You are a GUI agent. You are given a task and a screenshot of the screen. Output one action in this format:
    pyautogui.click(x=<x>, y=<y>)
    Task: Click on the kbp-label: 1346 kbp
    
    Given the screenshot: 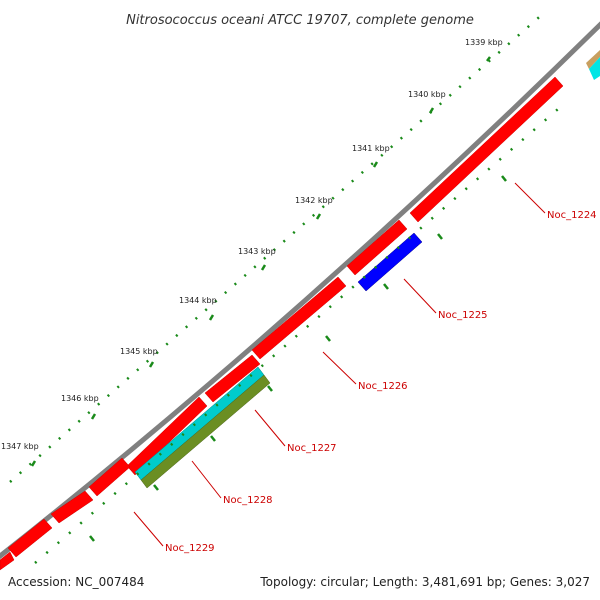 What is the action you would take?
    pyautogui.click(x=80, y=398)
    